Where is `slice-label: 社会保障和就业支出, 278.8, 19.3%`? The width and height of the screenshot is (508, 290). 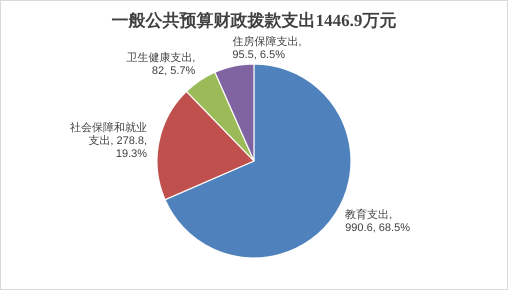 slice-label: 社会保障和就业支出, 278.8, 19.3% is located at coordinates (109, 140).